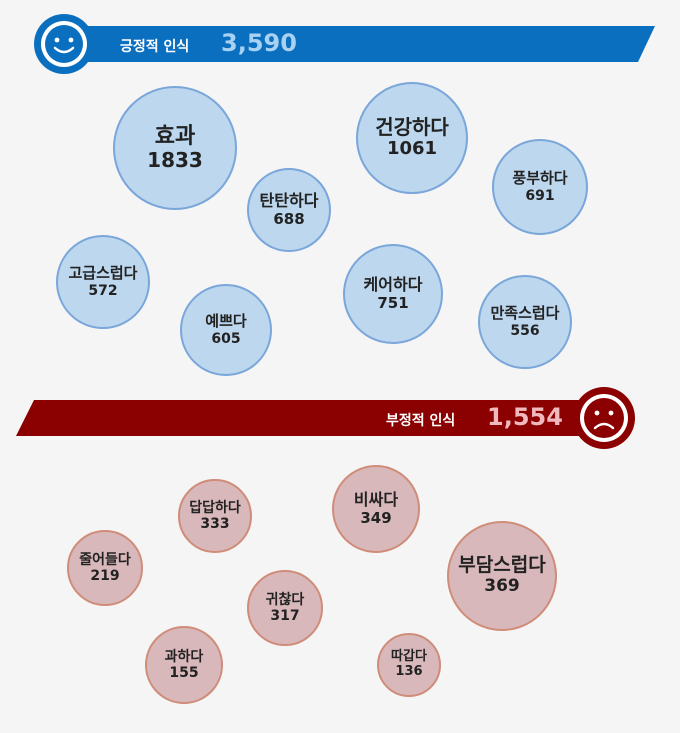  I want to click on positive-bubble-word: 탄탄하다, so click(289, 201).